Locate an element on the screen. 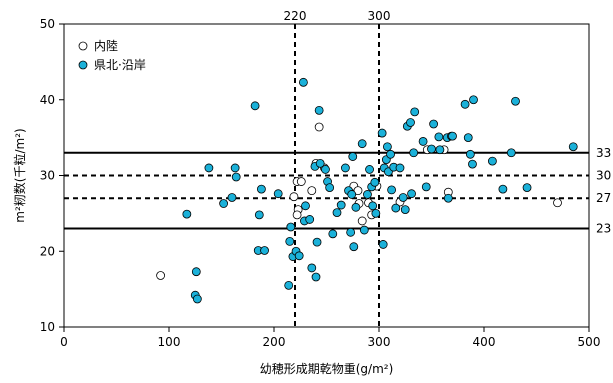  horizontal-reference-label: 30 is located at coordinates (603, 176).